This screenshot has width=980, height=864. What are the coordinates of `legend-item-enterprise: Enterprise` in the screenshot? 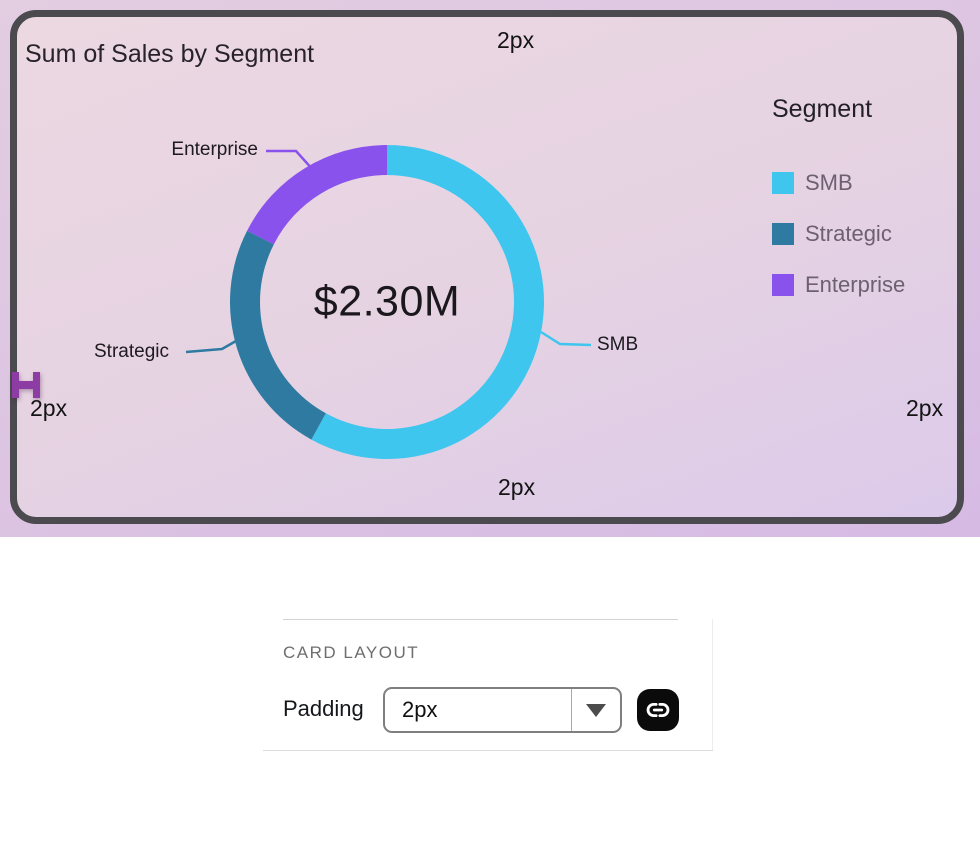 It's located at (839, 284).